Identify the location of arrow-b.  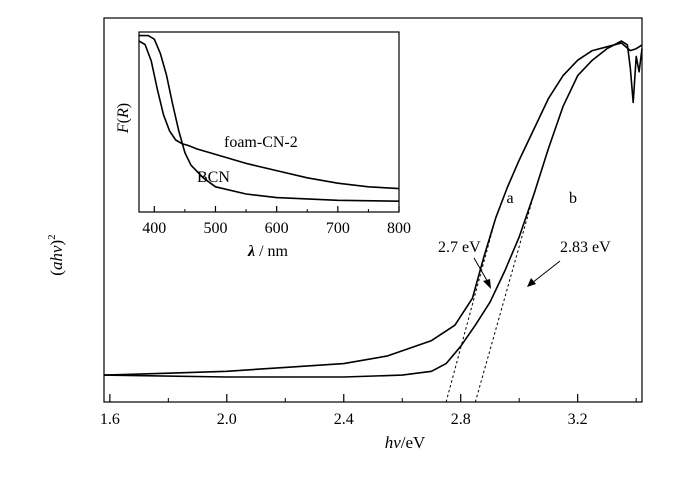
(546, 272).